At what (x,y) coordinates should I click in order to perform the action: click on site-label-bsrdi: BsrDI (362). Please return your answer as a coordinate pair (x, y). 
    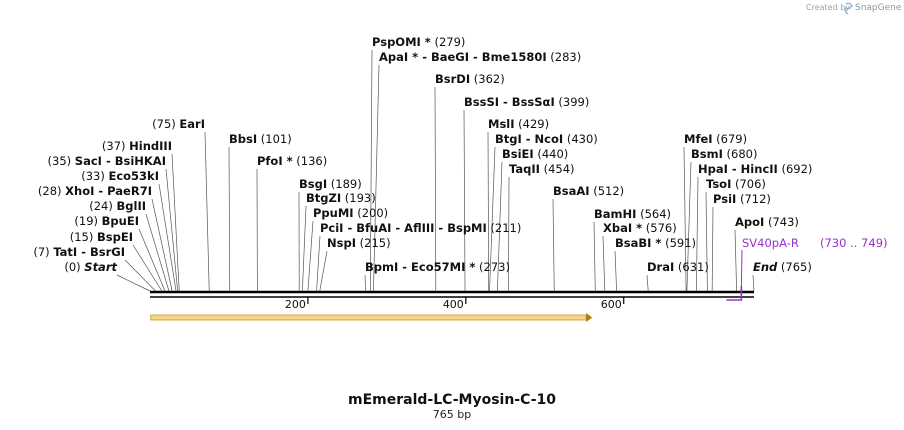
    Looking at the image, I should click on (470, 79).